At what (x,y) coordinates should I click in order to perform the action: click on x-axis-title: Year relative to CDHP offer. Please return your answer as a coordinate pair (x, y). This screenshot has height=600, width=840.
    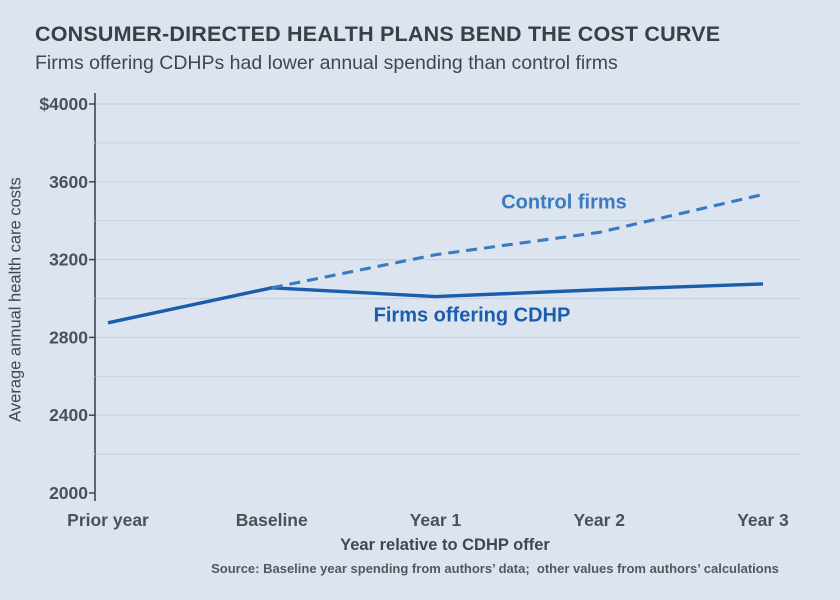
    Looking at the image, I should click on (445, 545).